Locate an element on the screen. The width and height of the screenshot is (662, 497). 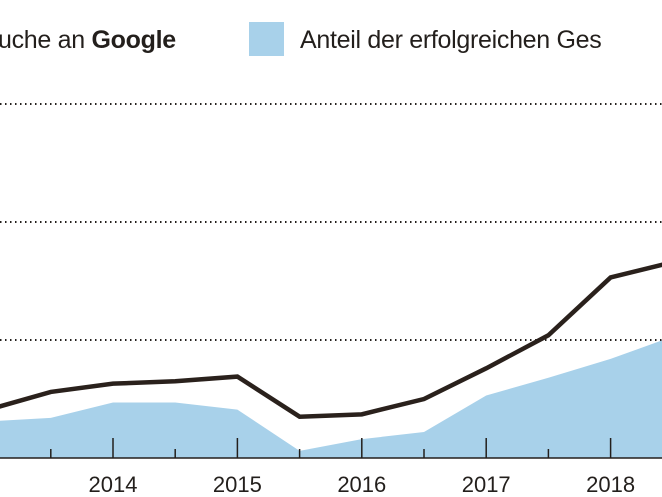
legend-line-label: uche an Google is located at coordinates (88, 40).